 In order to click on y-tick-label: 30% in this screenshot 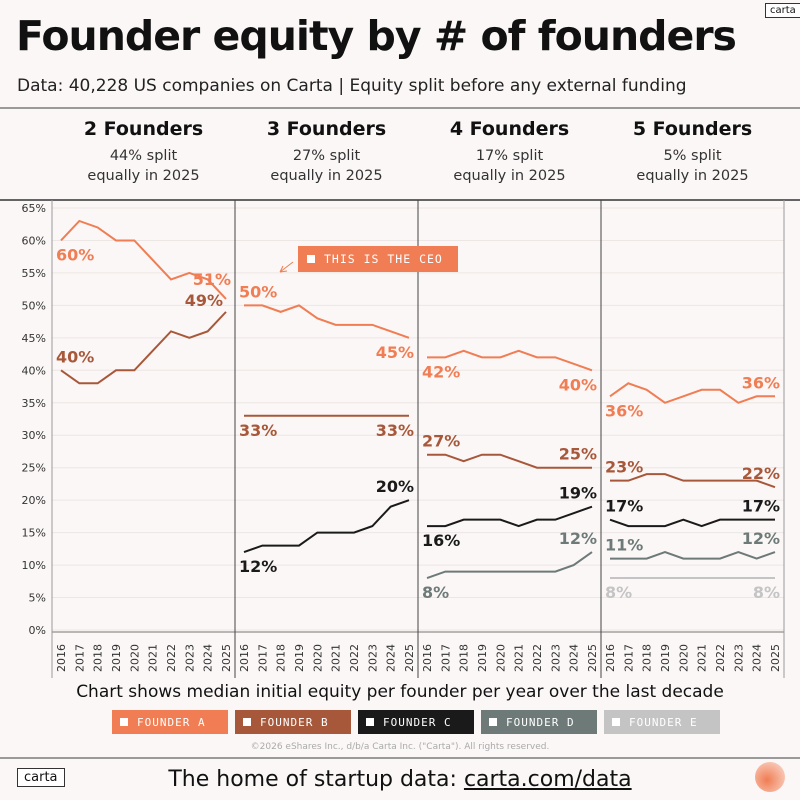, I will do `click(34, 435)`.